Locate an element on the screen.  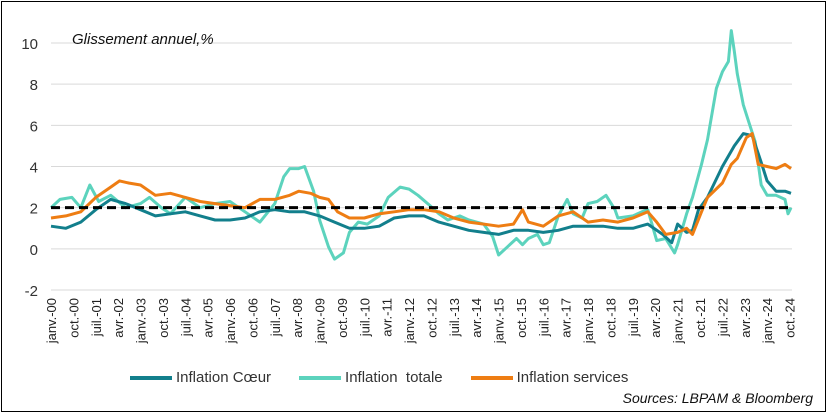
x-tick-label: avr.-20 is located at coordinates (655, 318).